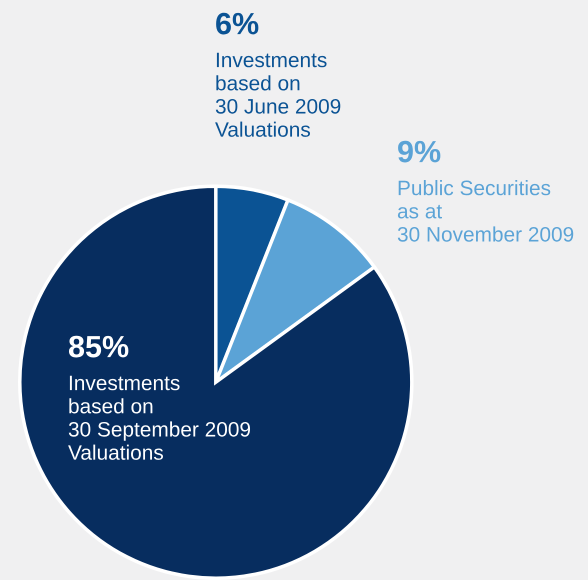 The image size is (588, 580). Describe the element at coordinates (419, 151) in the screenshot. I see `data-label: 9%` at that location.